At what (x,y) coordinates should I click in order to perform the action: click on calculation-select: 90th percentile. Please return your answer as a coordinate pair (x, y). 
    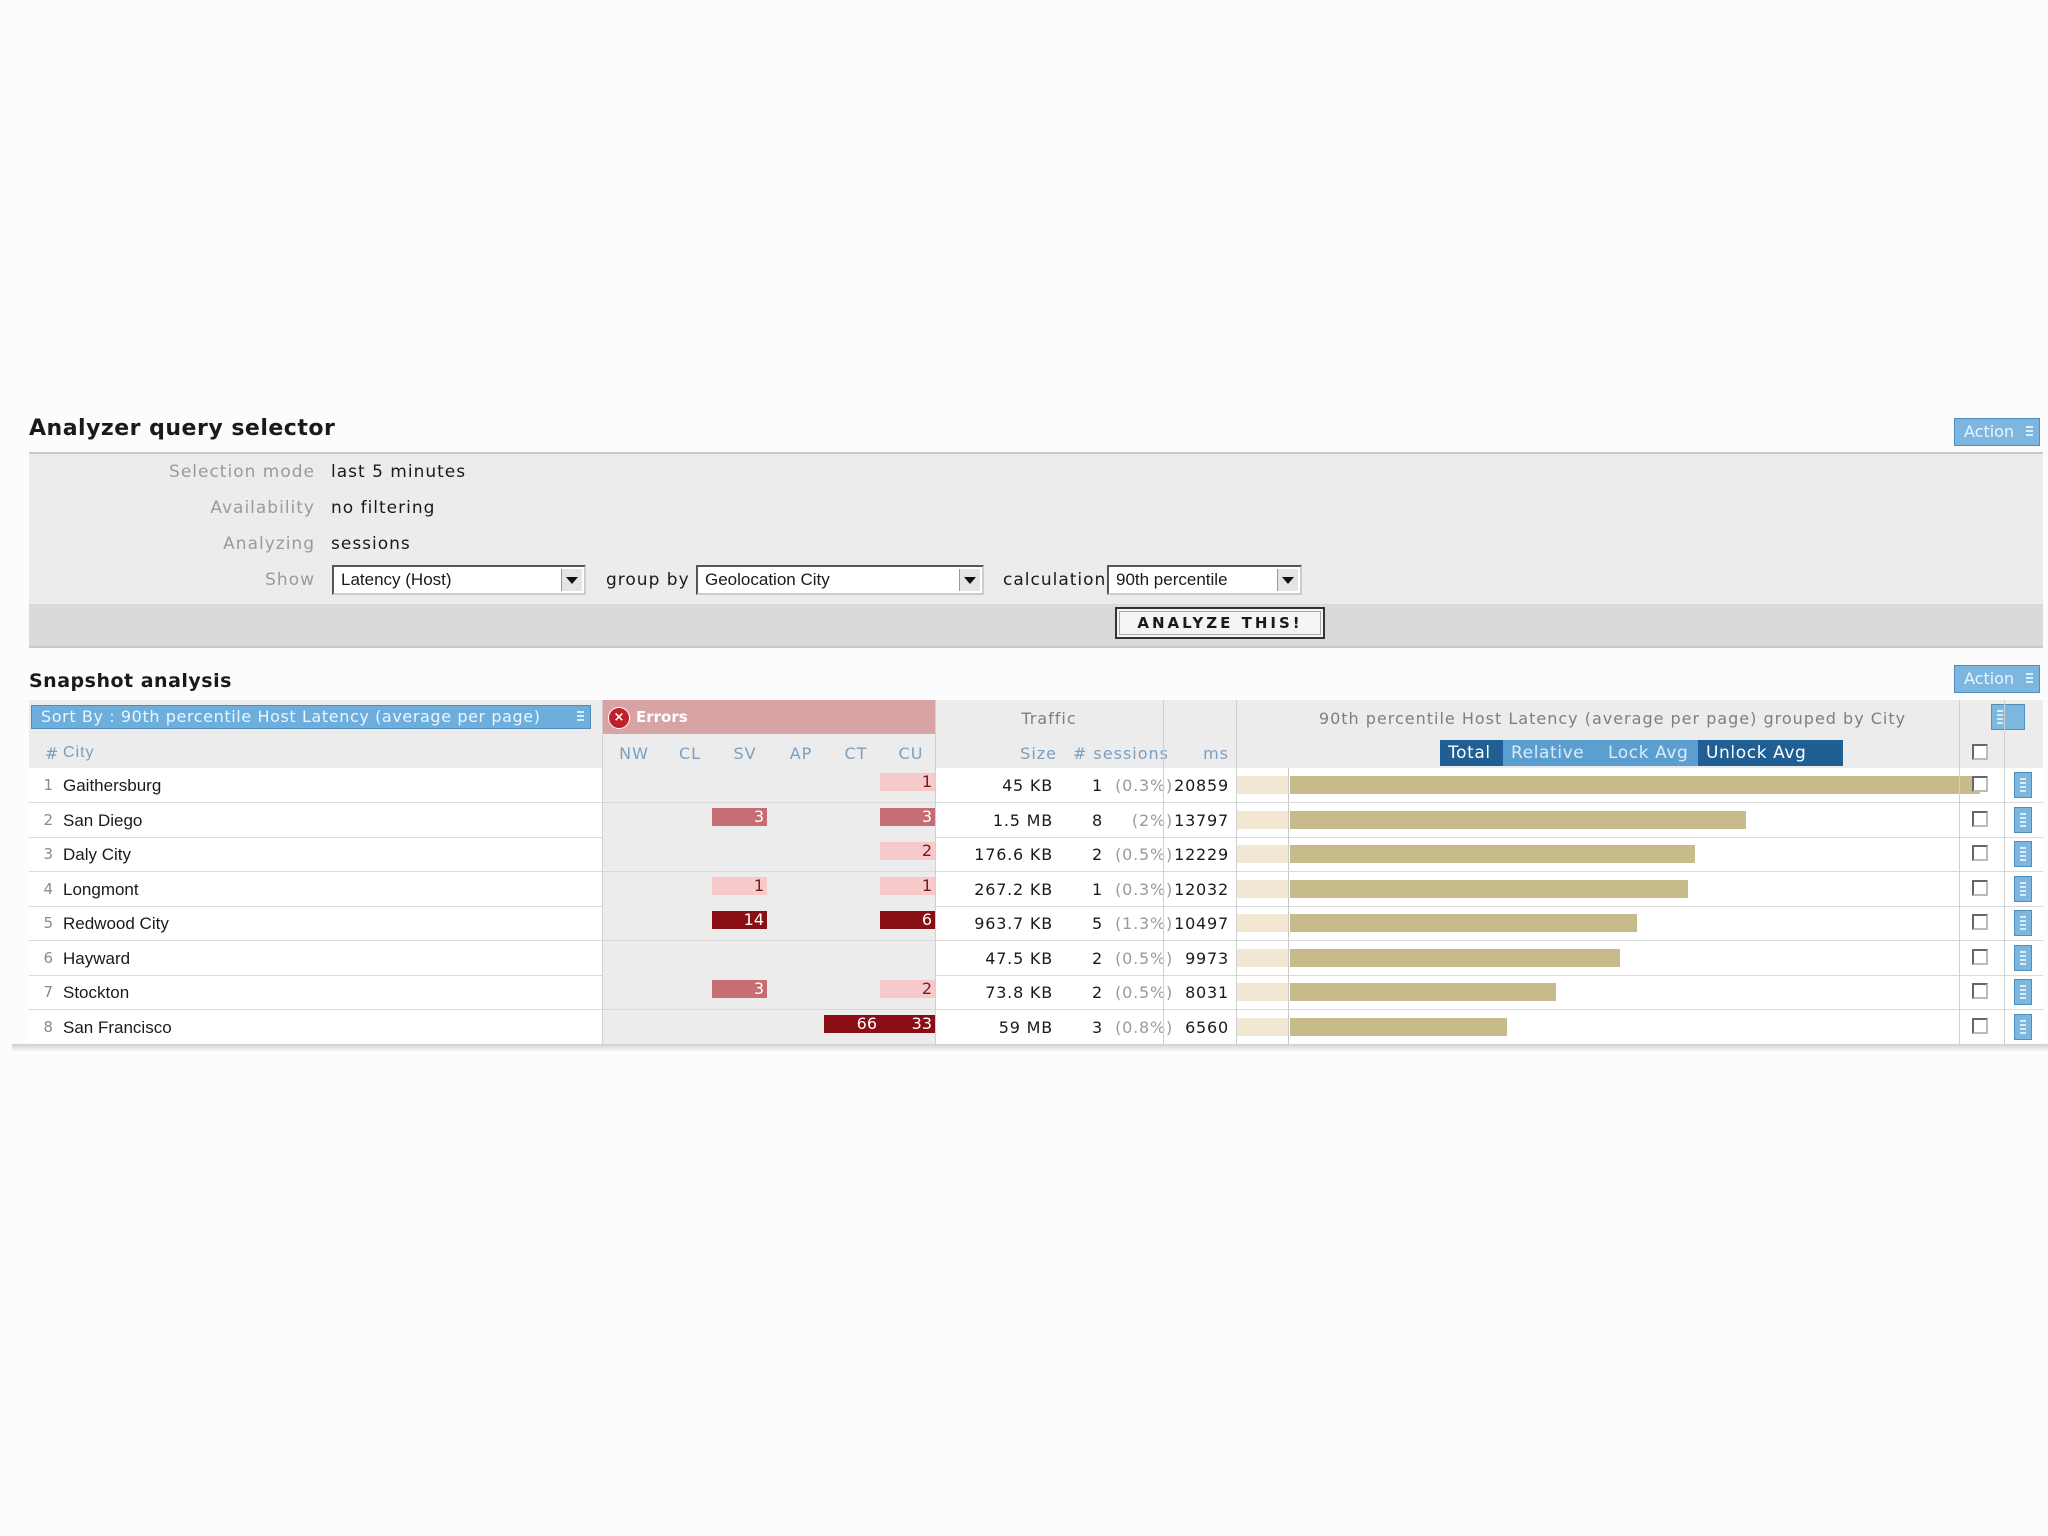
    Looking at the image, I should click on (1204, 580).